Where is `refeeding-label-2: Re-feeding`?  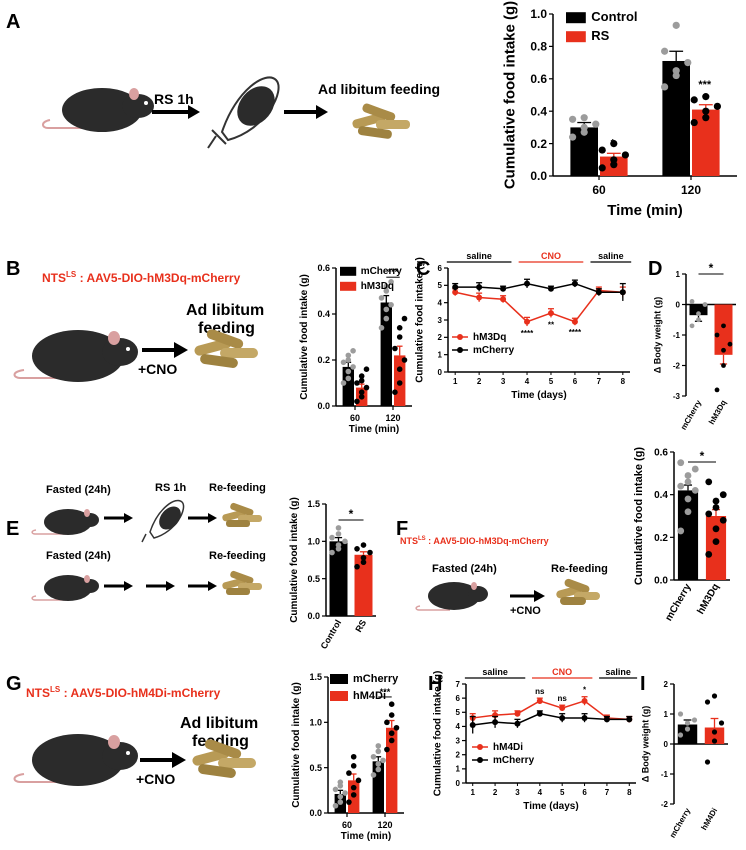 refeeding-label-2: Re-feeding is located at coordinates (237, 556).